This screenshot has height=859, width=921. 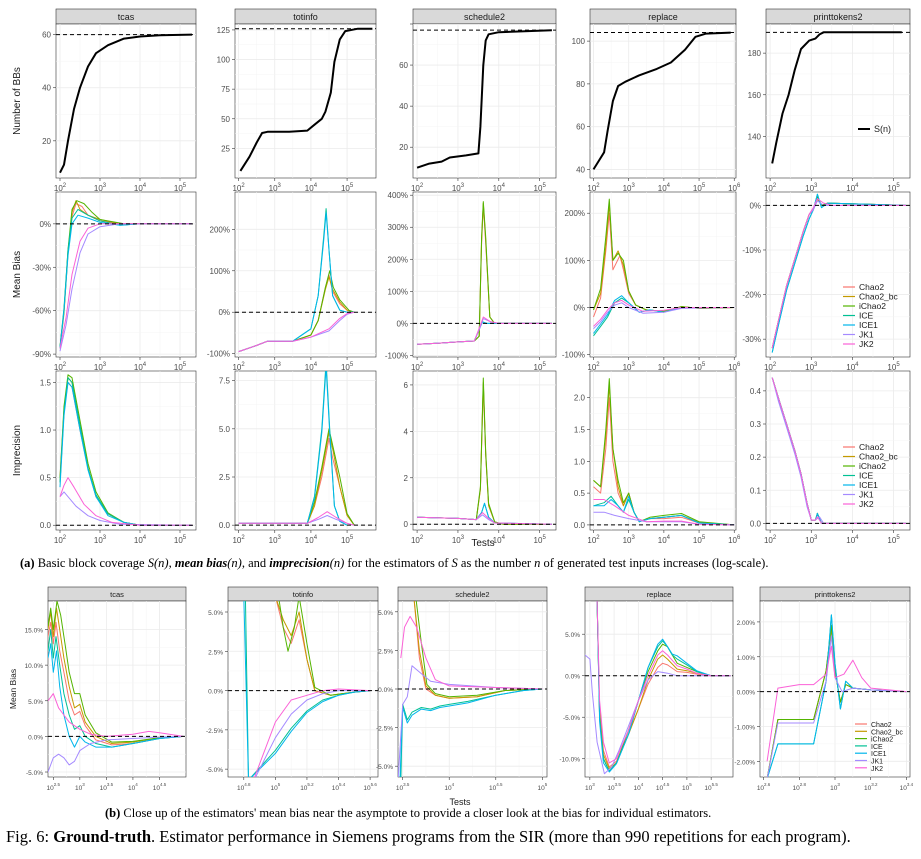 I want to click on row-a2-legend-label-ice: ICE, so click(x=866, y=316).